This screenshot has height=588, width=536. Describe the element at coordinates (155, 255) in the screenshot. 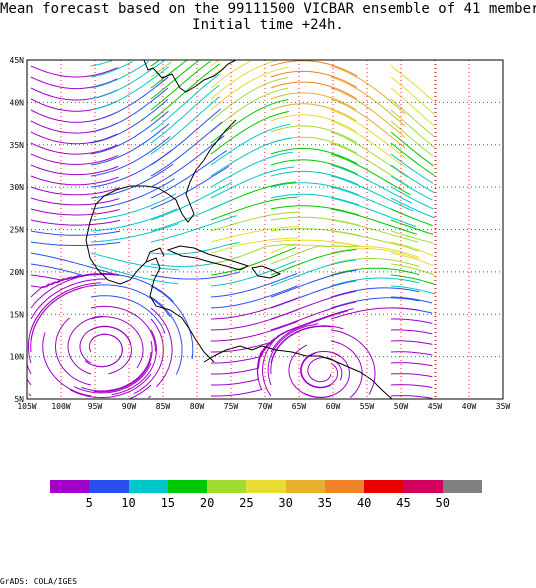

I see `coastline-yucatan` at that location.